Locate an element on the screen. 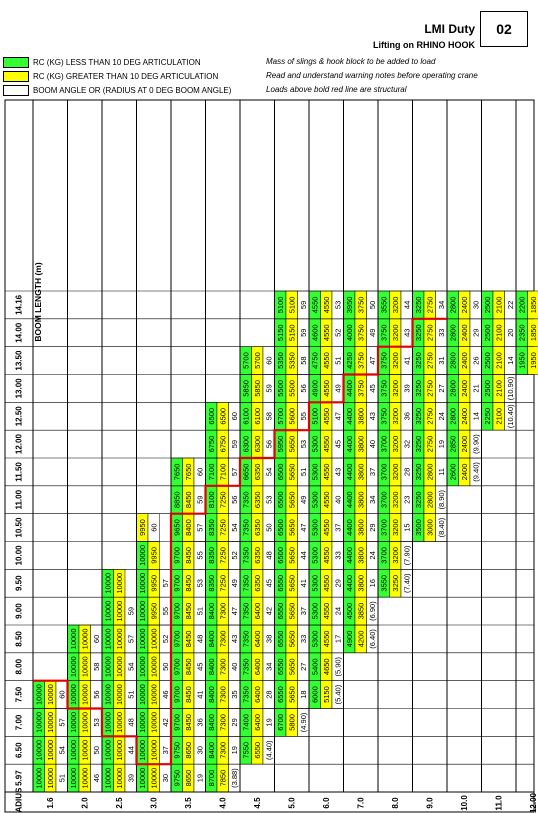 The image size is (538, 813). load-value: 6100 is located at coordinates (257, 416).